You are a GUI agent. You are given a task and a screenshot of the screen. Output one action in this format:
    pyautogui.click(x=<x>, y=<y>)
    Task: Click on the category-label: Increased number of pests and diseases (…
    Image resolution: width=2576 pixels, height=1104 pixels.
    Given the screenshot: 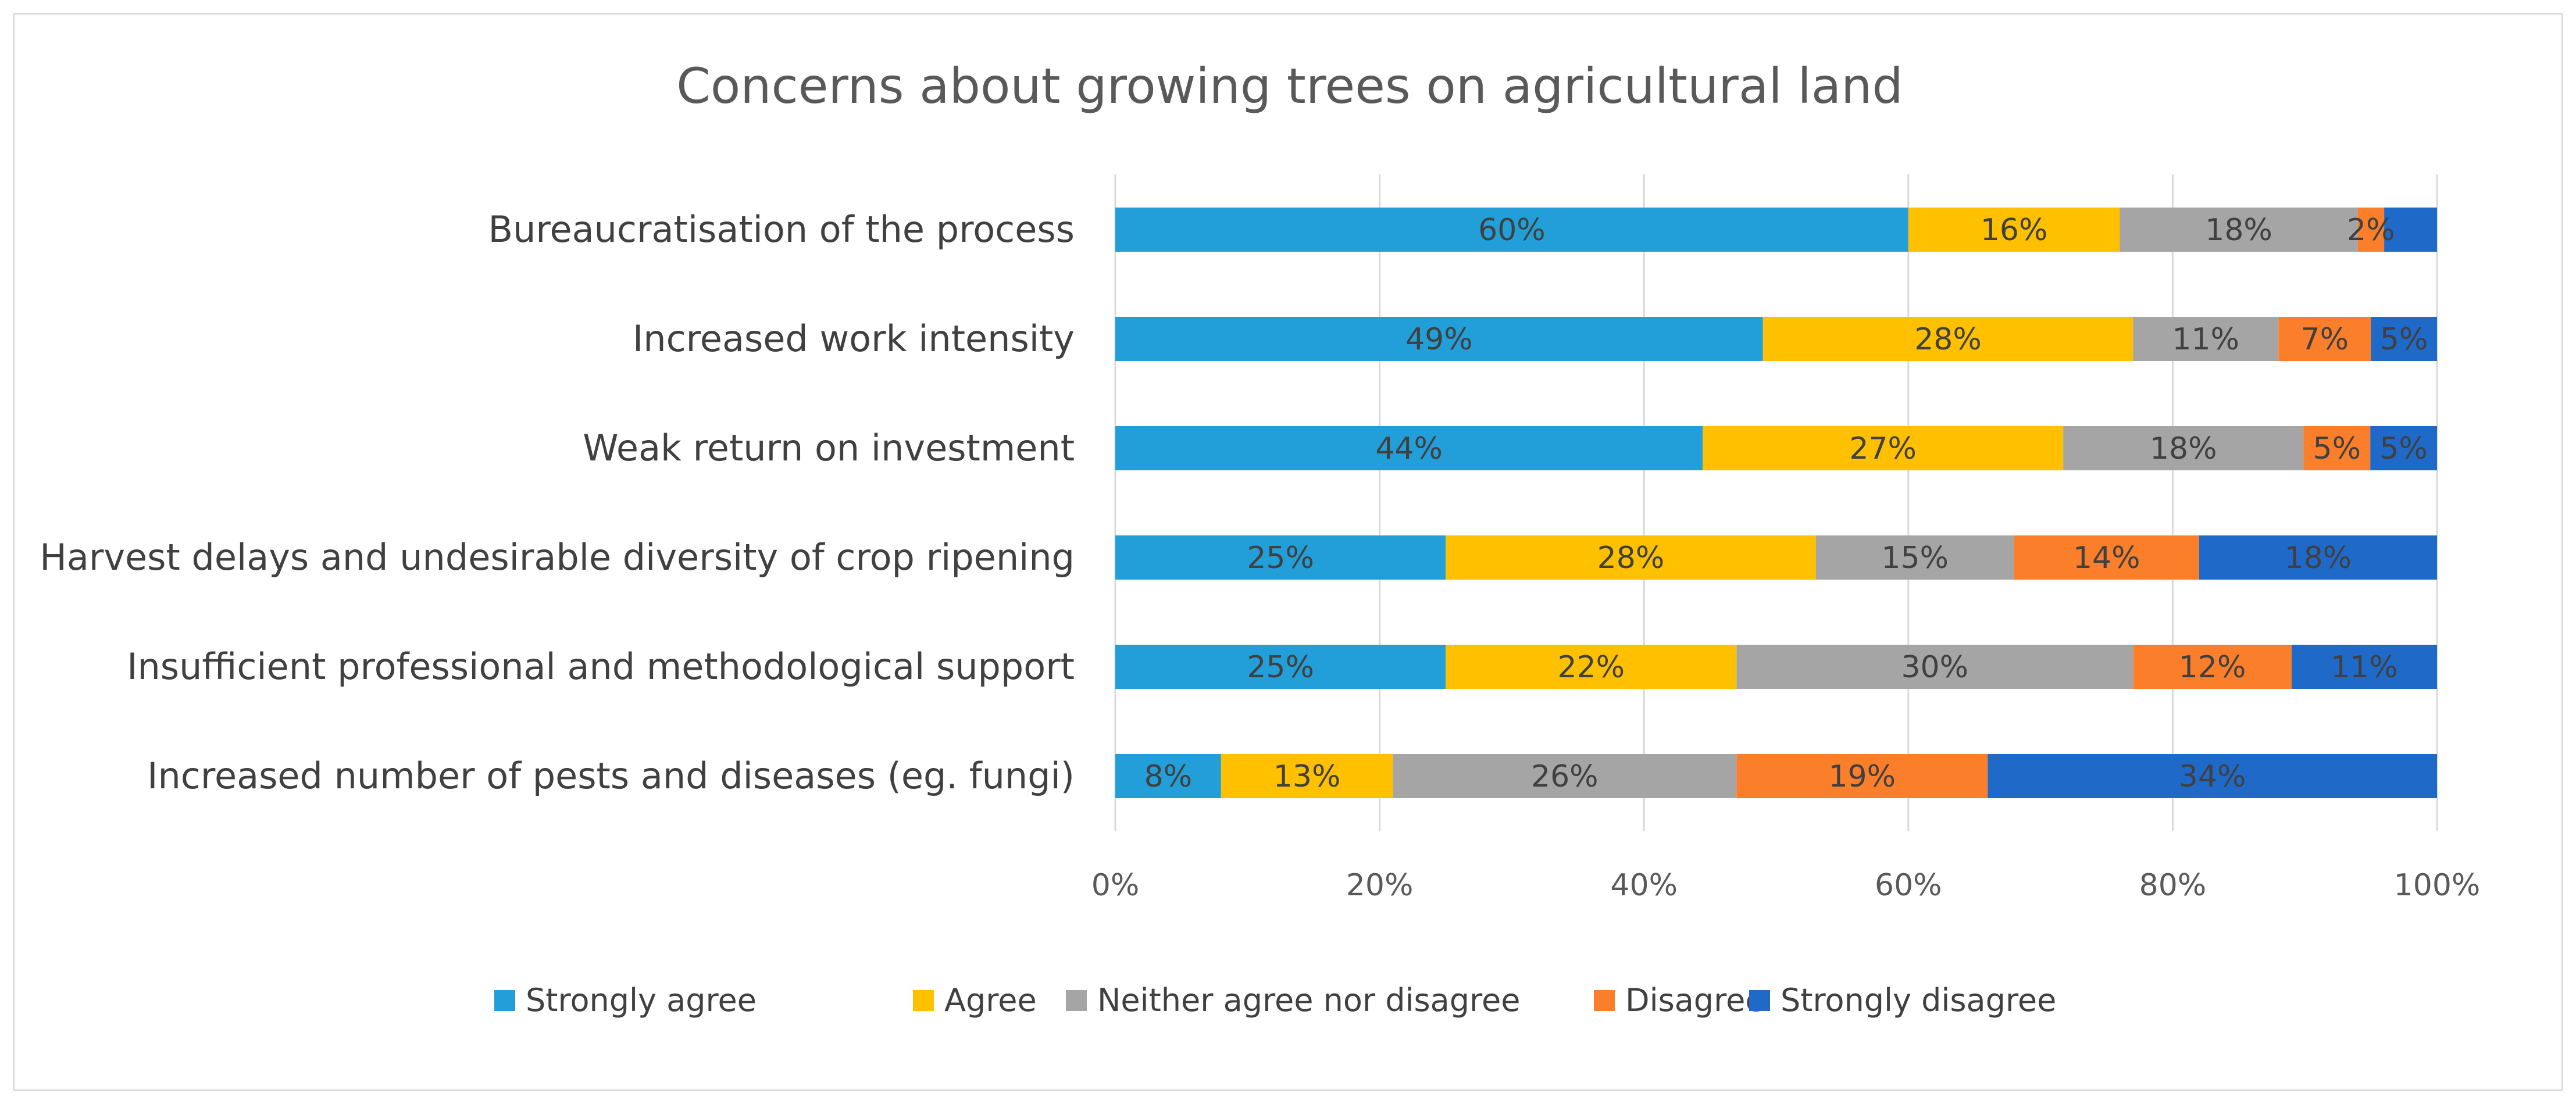 What is the action you would take?
    pyautogui.click(x=611, y=776)
    